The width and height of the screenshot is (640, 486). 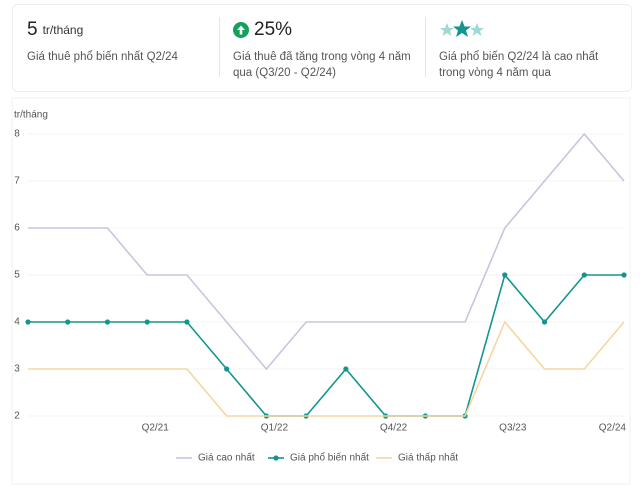 I want to click on y-tick-label: 5, so click(x=17, y=275).